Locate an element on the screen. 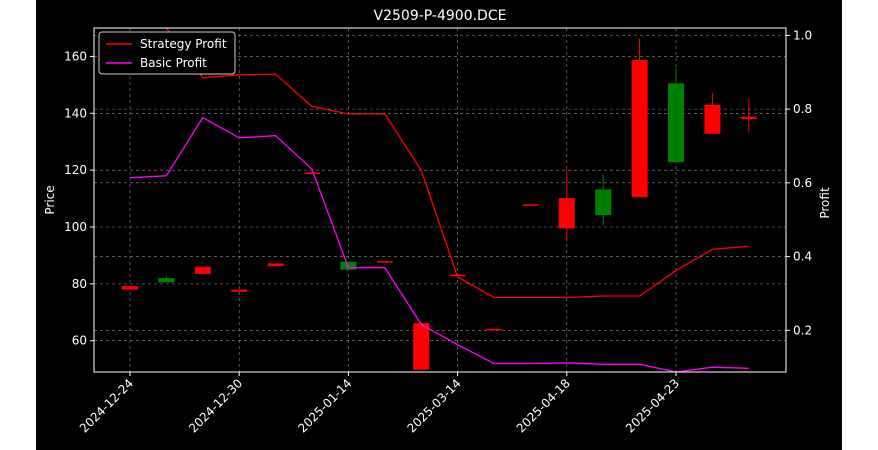 Image resolution: width=878 pixels, height=450 pixels. y2-tick-label: 0.4 is located at coordinates (802, 257).